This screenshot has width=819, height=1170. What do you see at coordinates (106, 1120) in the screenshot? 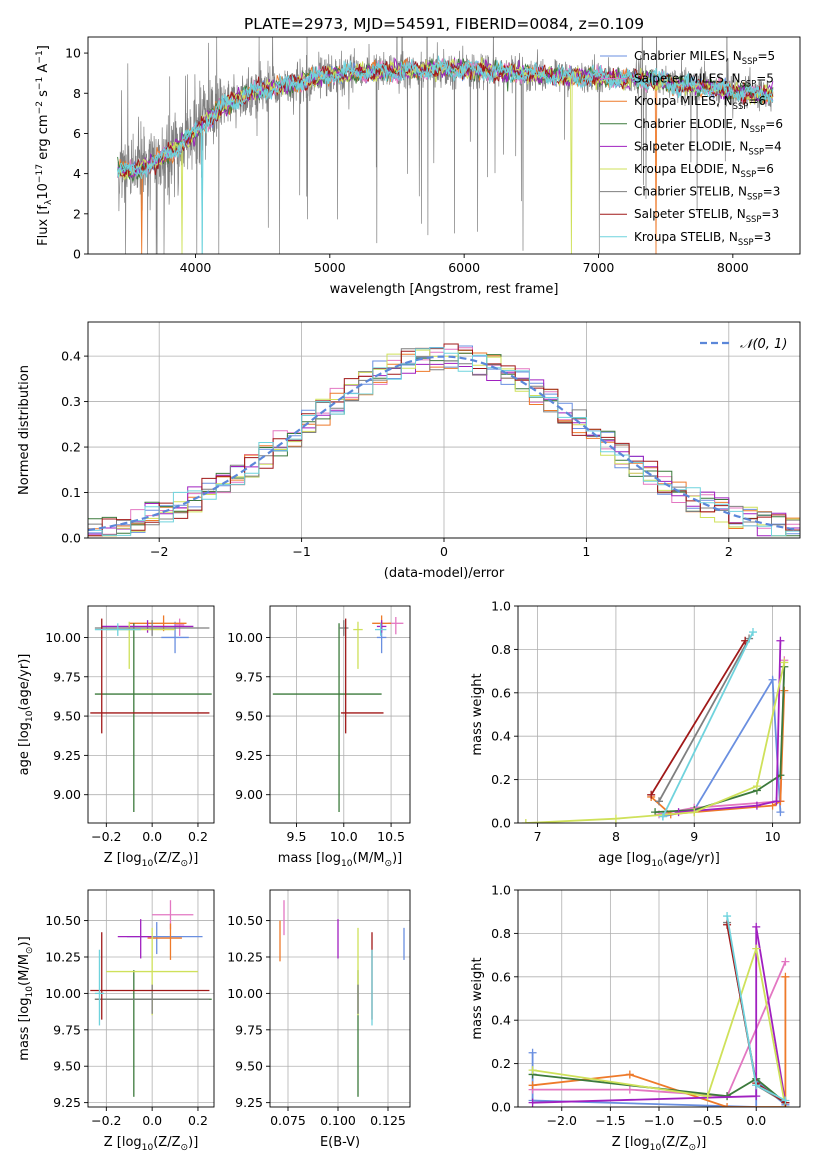
I see `x-tick-label: −0.2` at bounding box center [106, 1120].